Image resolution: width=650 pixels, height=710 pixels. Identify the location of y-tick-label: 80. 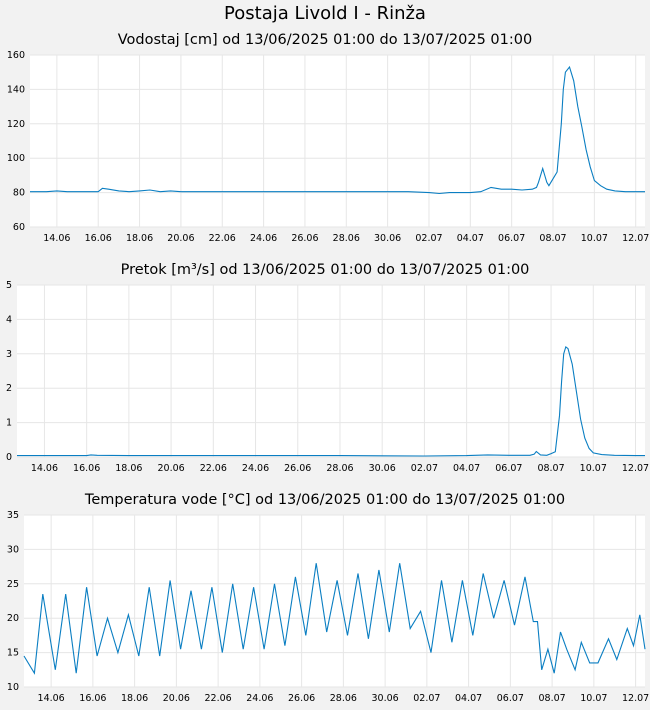
(19, 193).